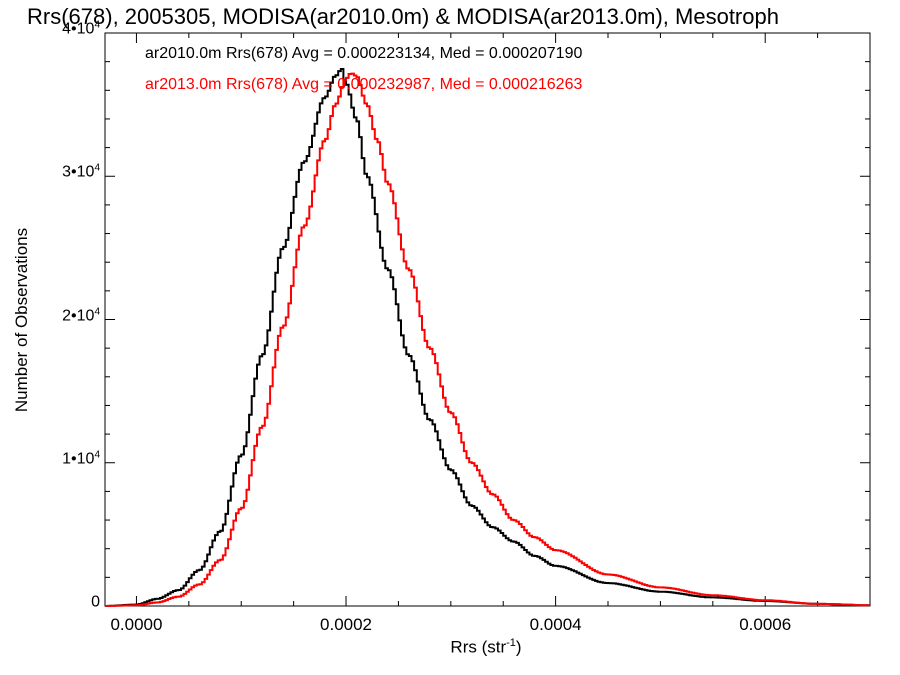  Describe the element at coordinates (346, 624) in the screenshot. I see `x-tick-label: 0.0002` at that location.